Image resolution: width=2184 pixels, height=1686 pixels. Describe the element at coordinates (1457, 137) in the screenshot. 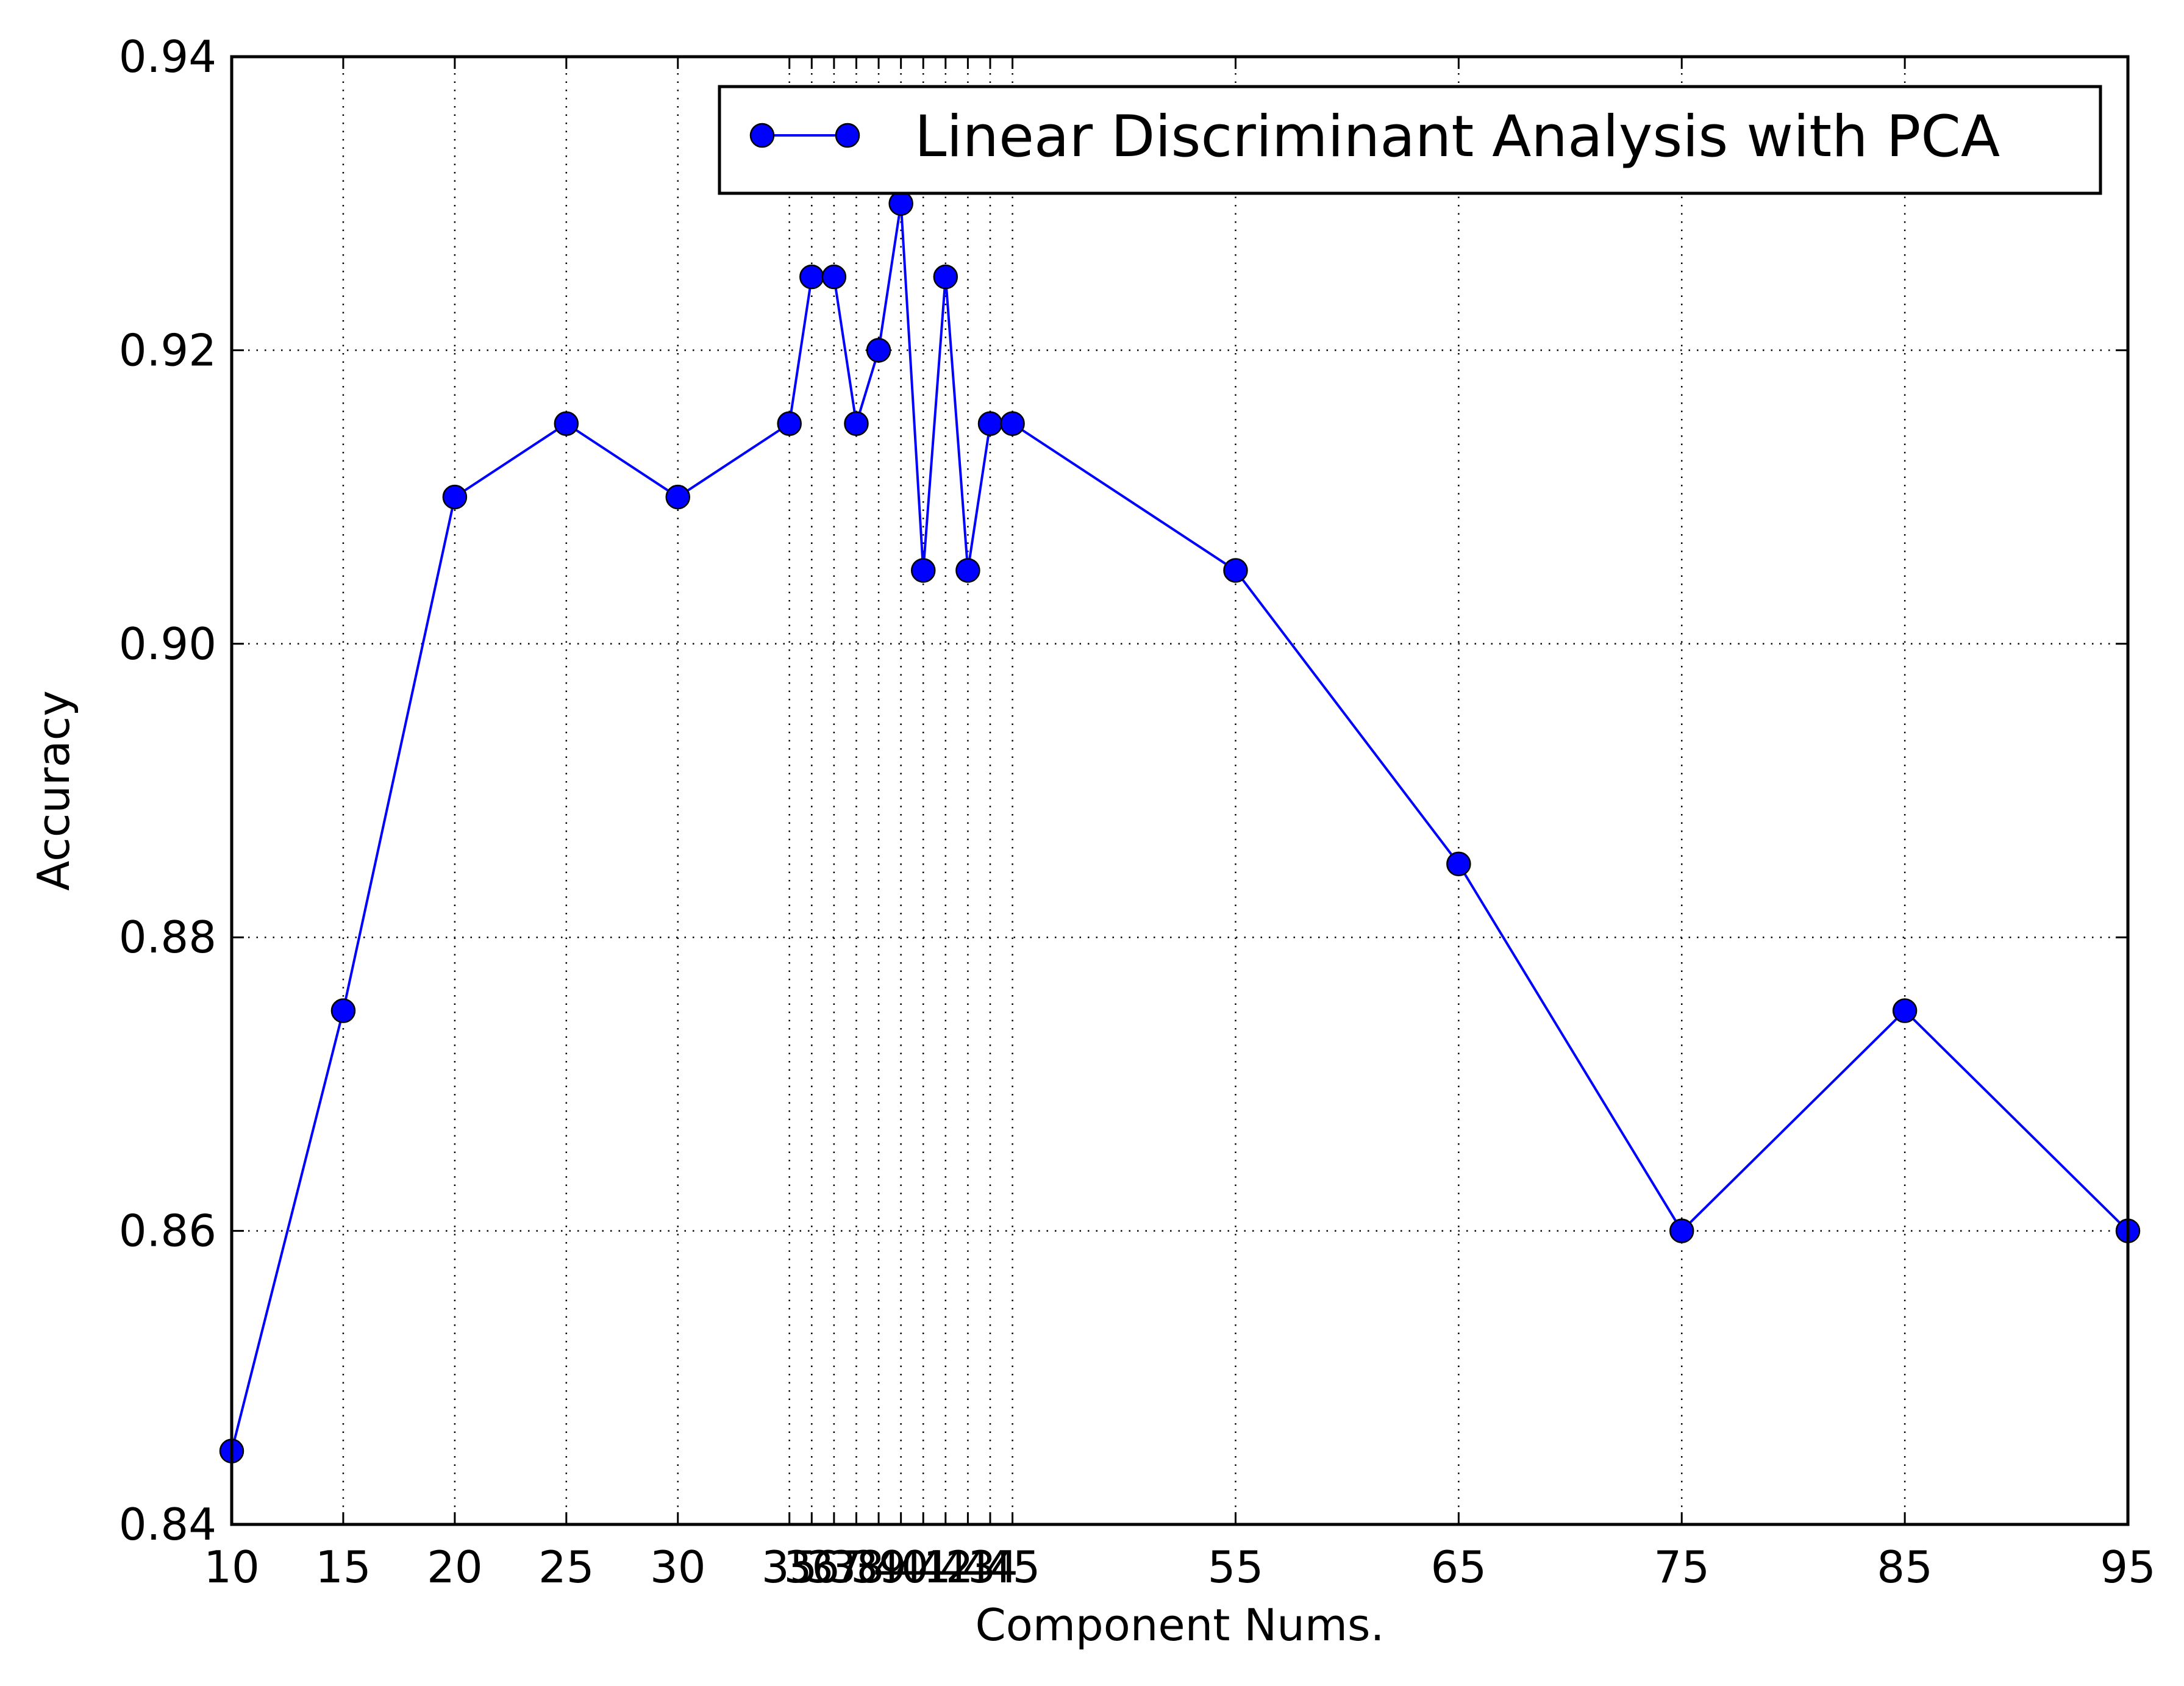

I see `legend-label: Linear Discriminant Analysis with PCA` at that location.